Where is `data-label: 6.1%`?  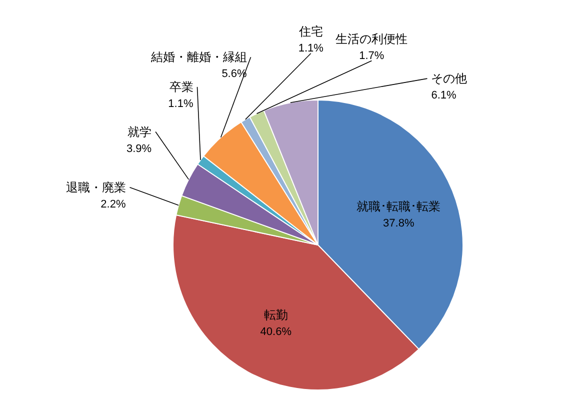 data-label: 6.1% is located at coordinates (444, 96).